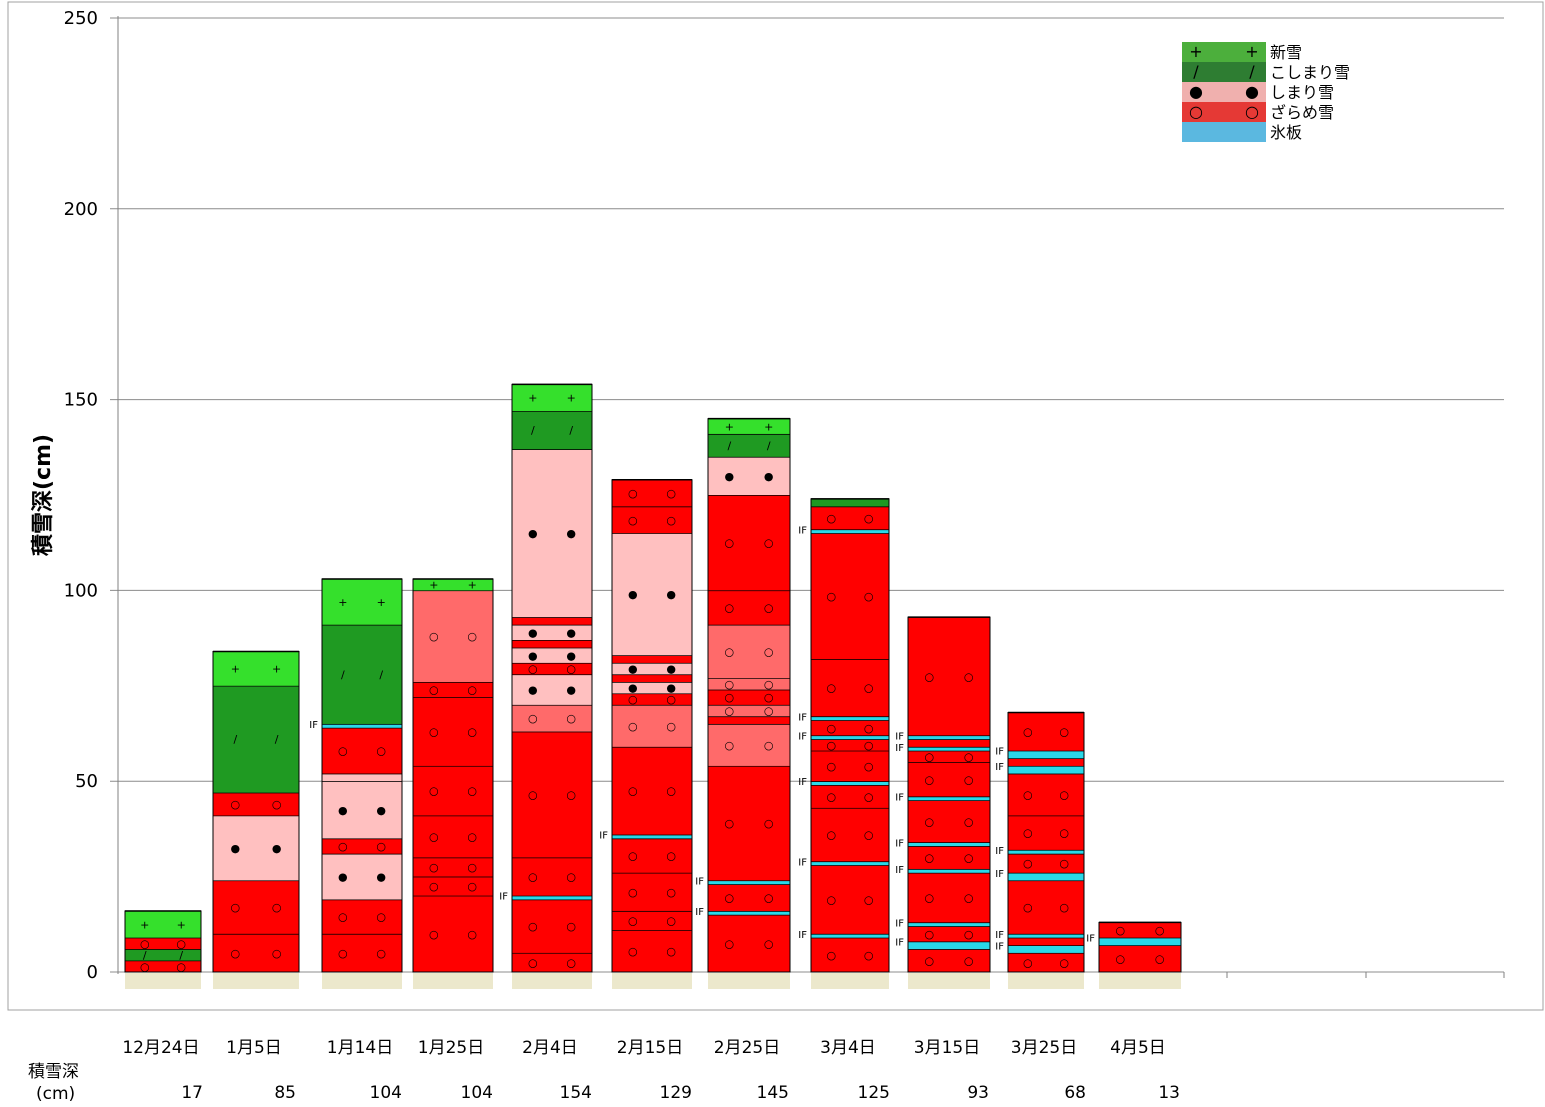 Image resolution: width=1545 pixels, height=1107 pixels. I want to click on profile-column-7: ○ ○IF○ ○IF○ ○○ ○○ ○○ ○○ ○○ ○○ ○○ ○● ●//+ +, so click(742, 704).